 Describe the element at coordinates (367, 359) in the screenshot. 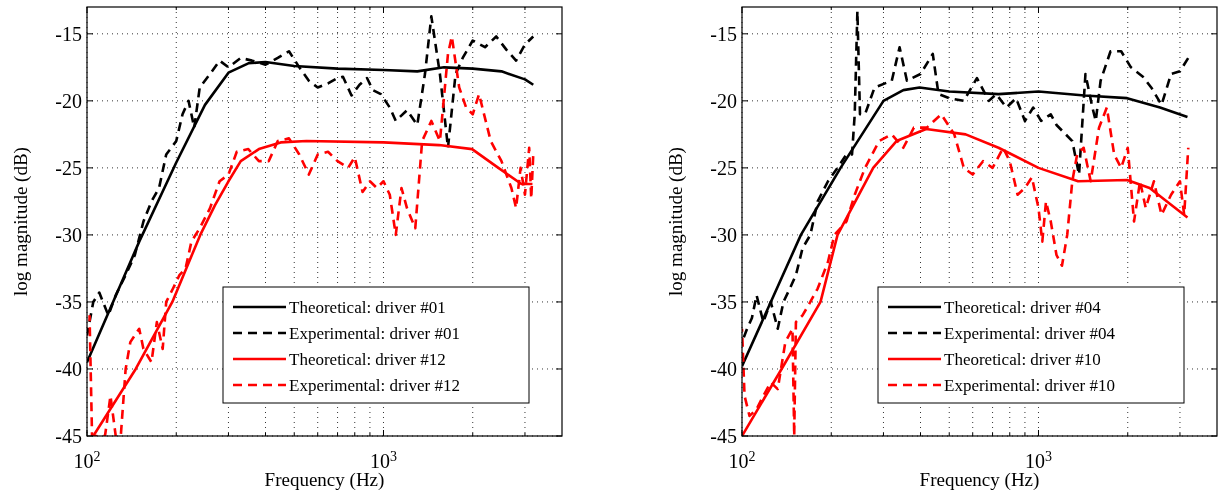

I see `legend-label: Theoretical: driver #12` at that location.